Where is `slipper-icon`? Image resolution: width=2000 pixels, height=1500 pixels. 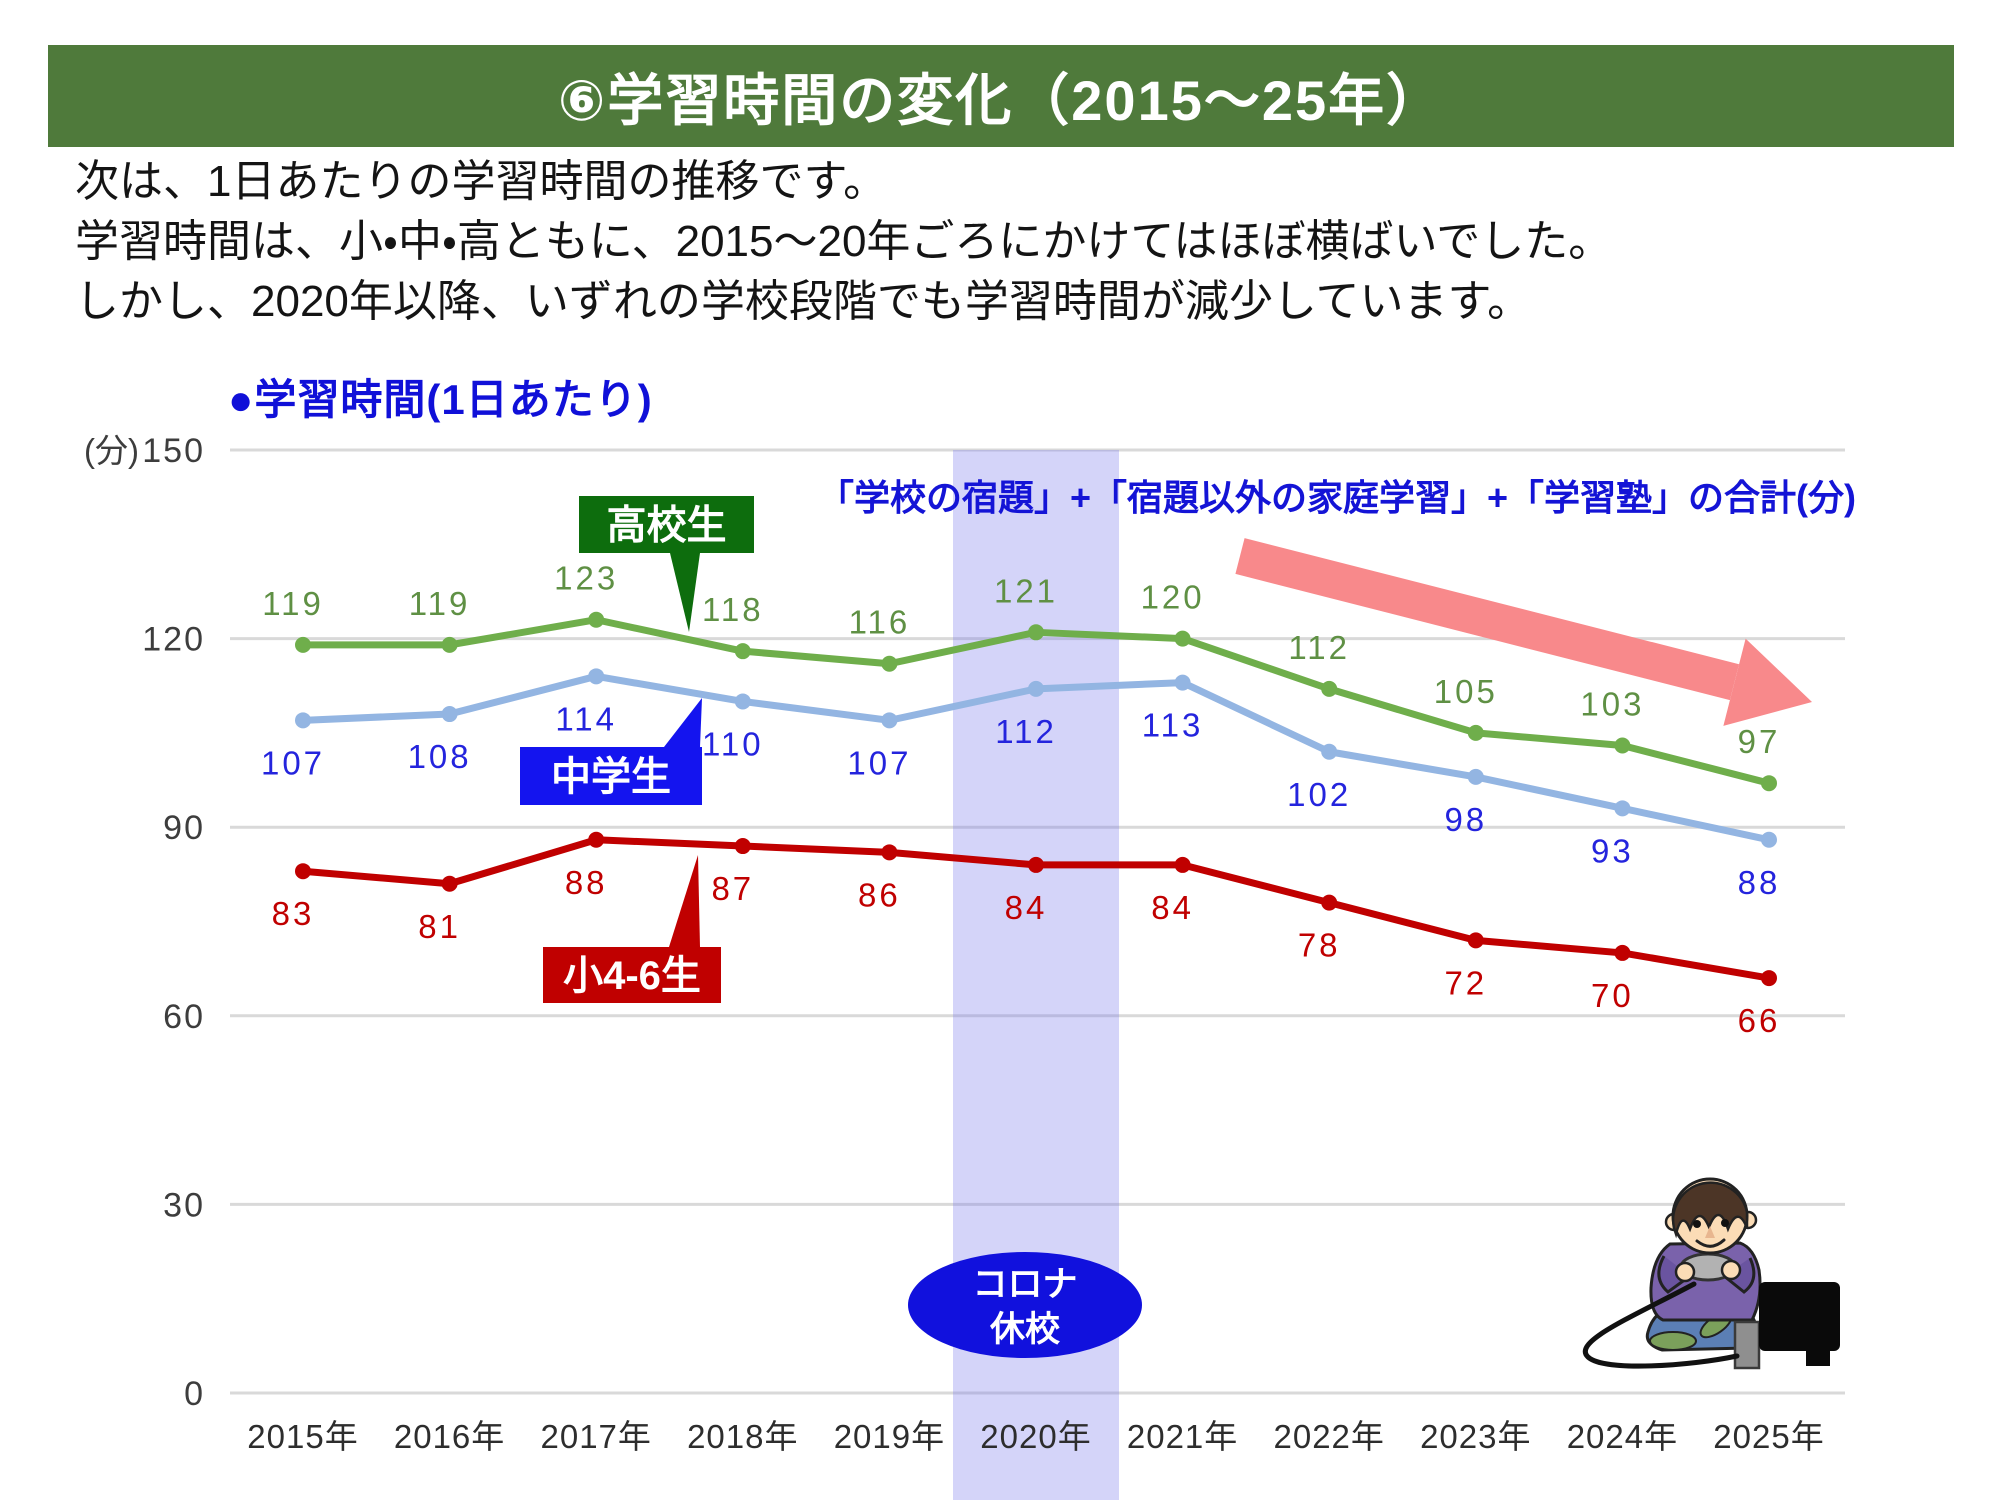
slipper-icon is located at coordinates (1673, 1341).